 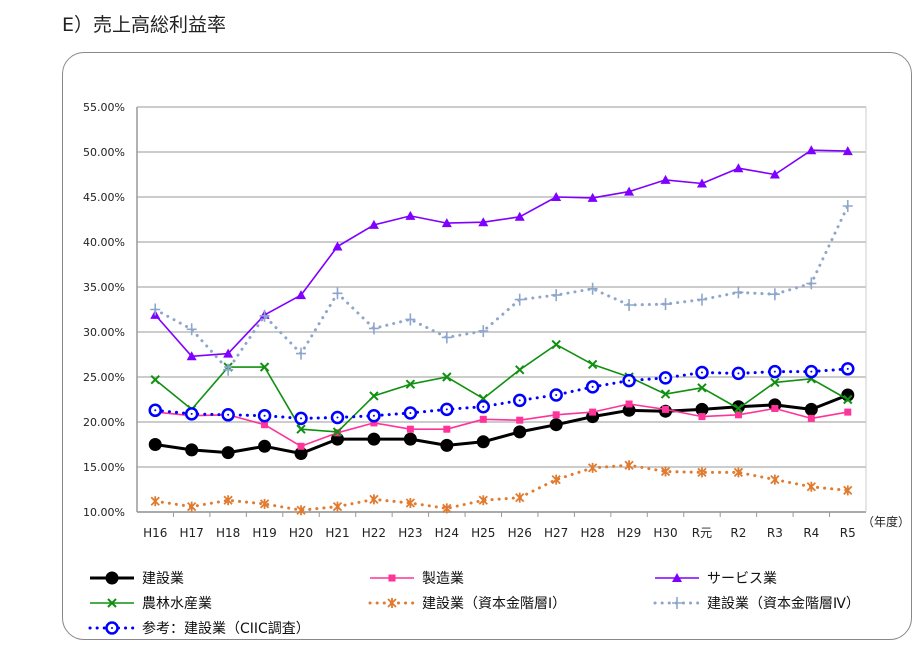 I want to click on y-tick-label: 45.00%, so click(x=104, y=197).